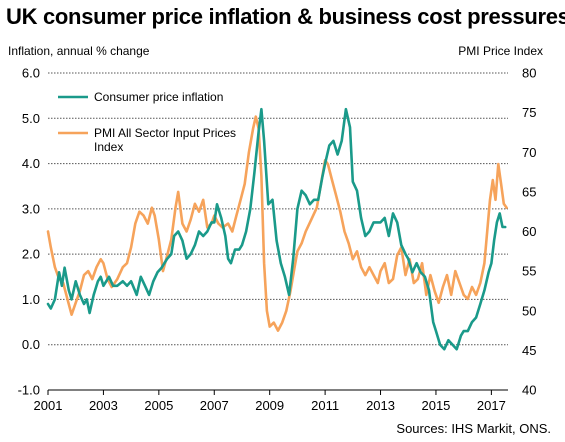 This screenshot has height=442, width=565. What do you see at coordinates (529, 112) in the screenshot?
I see `y-right-tick-label: 75` at bounding box center [529, 112].